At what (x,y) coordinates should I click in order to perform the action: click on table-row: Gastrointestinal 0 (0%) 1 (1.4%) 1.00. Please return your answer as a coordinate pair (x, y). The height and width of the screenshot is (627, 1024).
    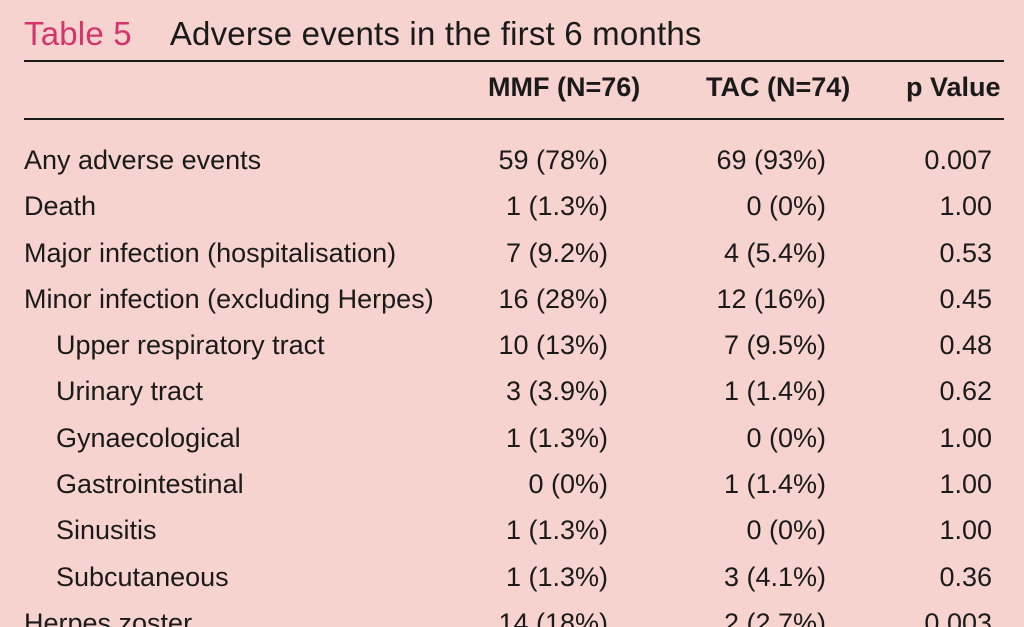
    Looking at the image, I should click on (512, 487).